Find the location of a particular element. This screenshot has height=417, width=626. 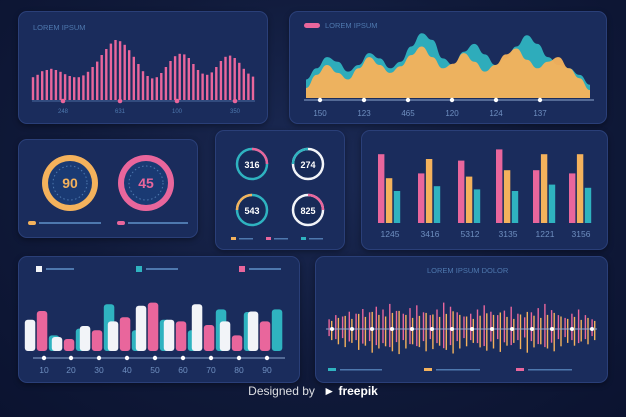

waveform-panel: LOREM IPSUM 248 631 100 350 is located at coordinates (143, 67).